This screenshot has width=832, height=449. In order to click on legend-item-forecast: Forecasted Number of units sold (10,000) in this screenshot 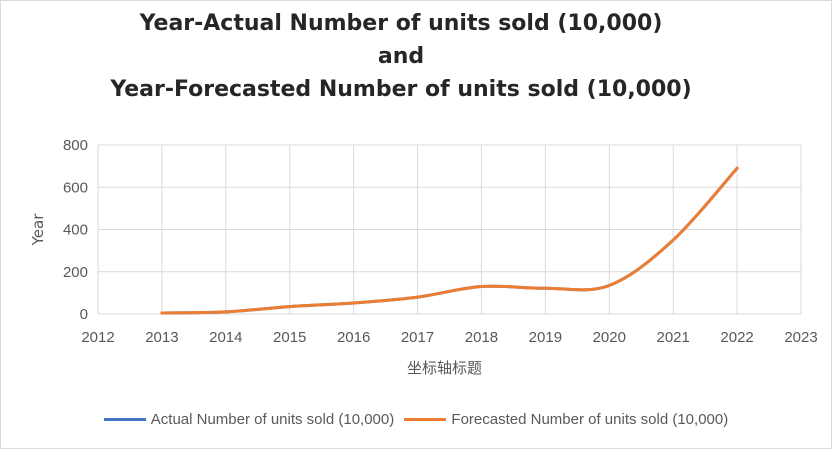, I will do `click(566, 419)`.